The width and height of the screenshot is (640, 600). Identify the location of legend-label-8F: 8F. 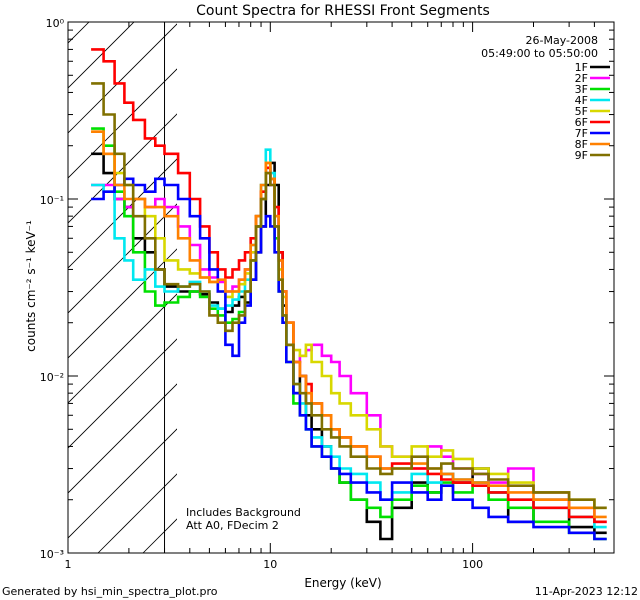
(581, 144).